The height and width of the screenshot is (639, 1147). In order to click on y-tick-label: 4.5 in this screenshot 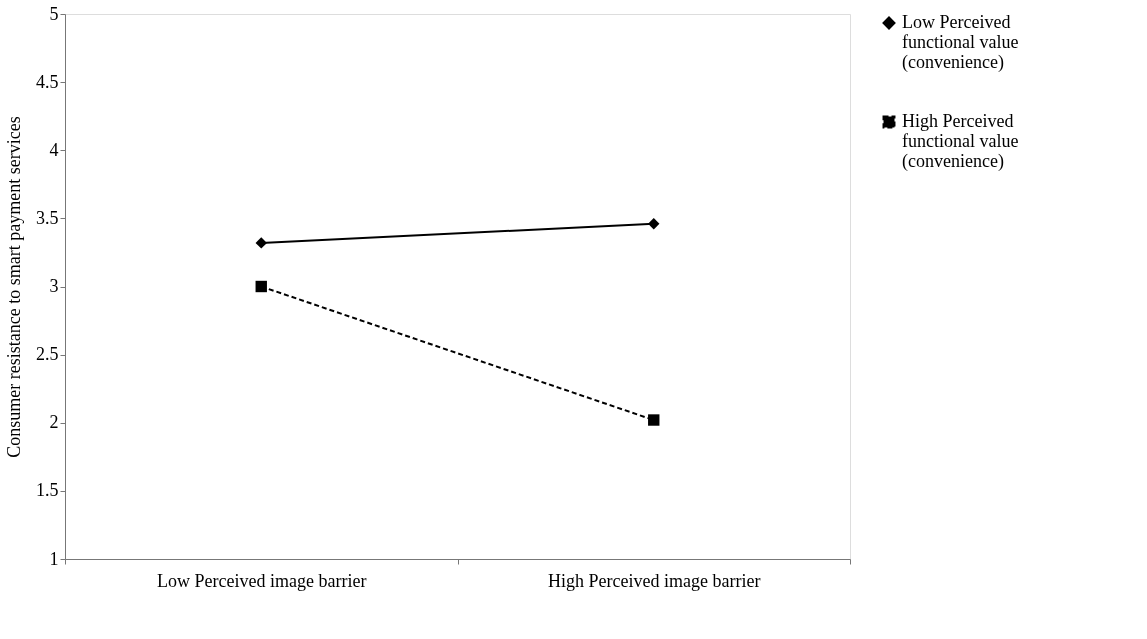, I will do `click(47, 81)`.